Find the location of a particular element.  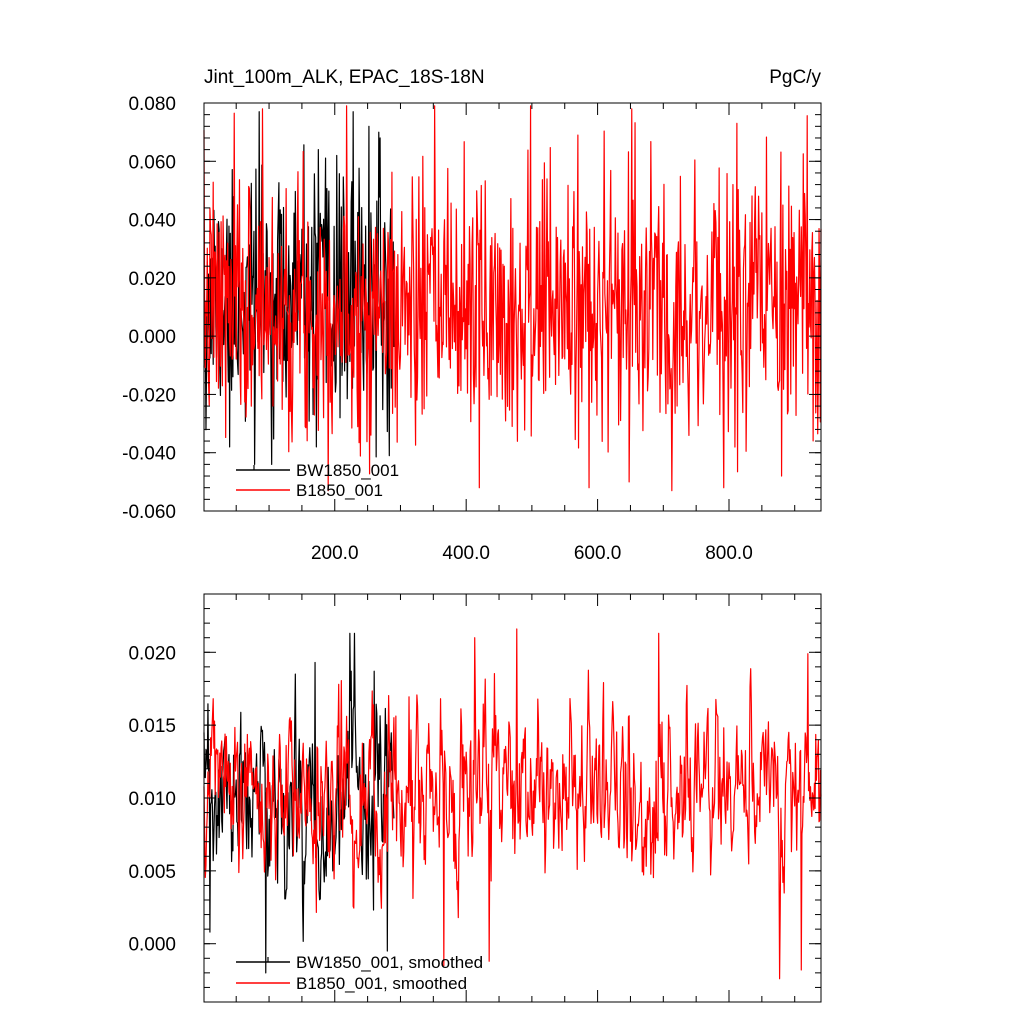

bottom-legend: BW1850_001, smoothed B1850_001, smoothed is located at coordinates (359, 973).